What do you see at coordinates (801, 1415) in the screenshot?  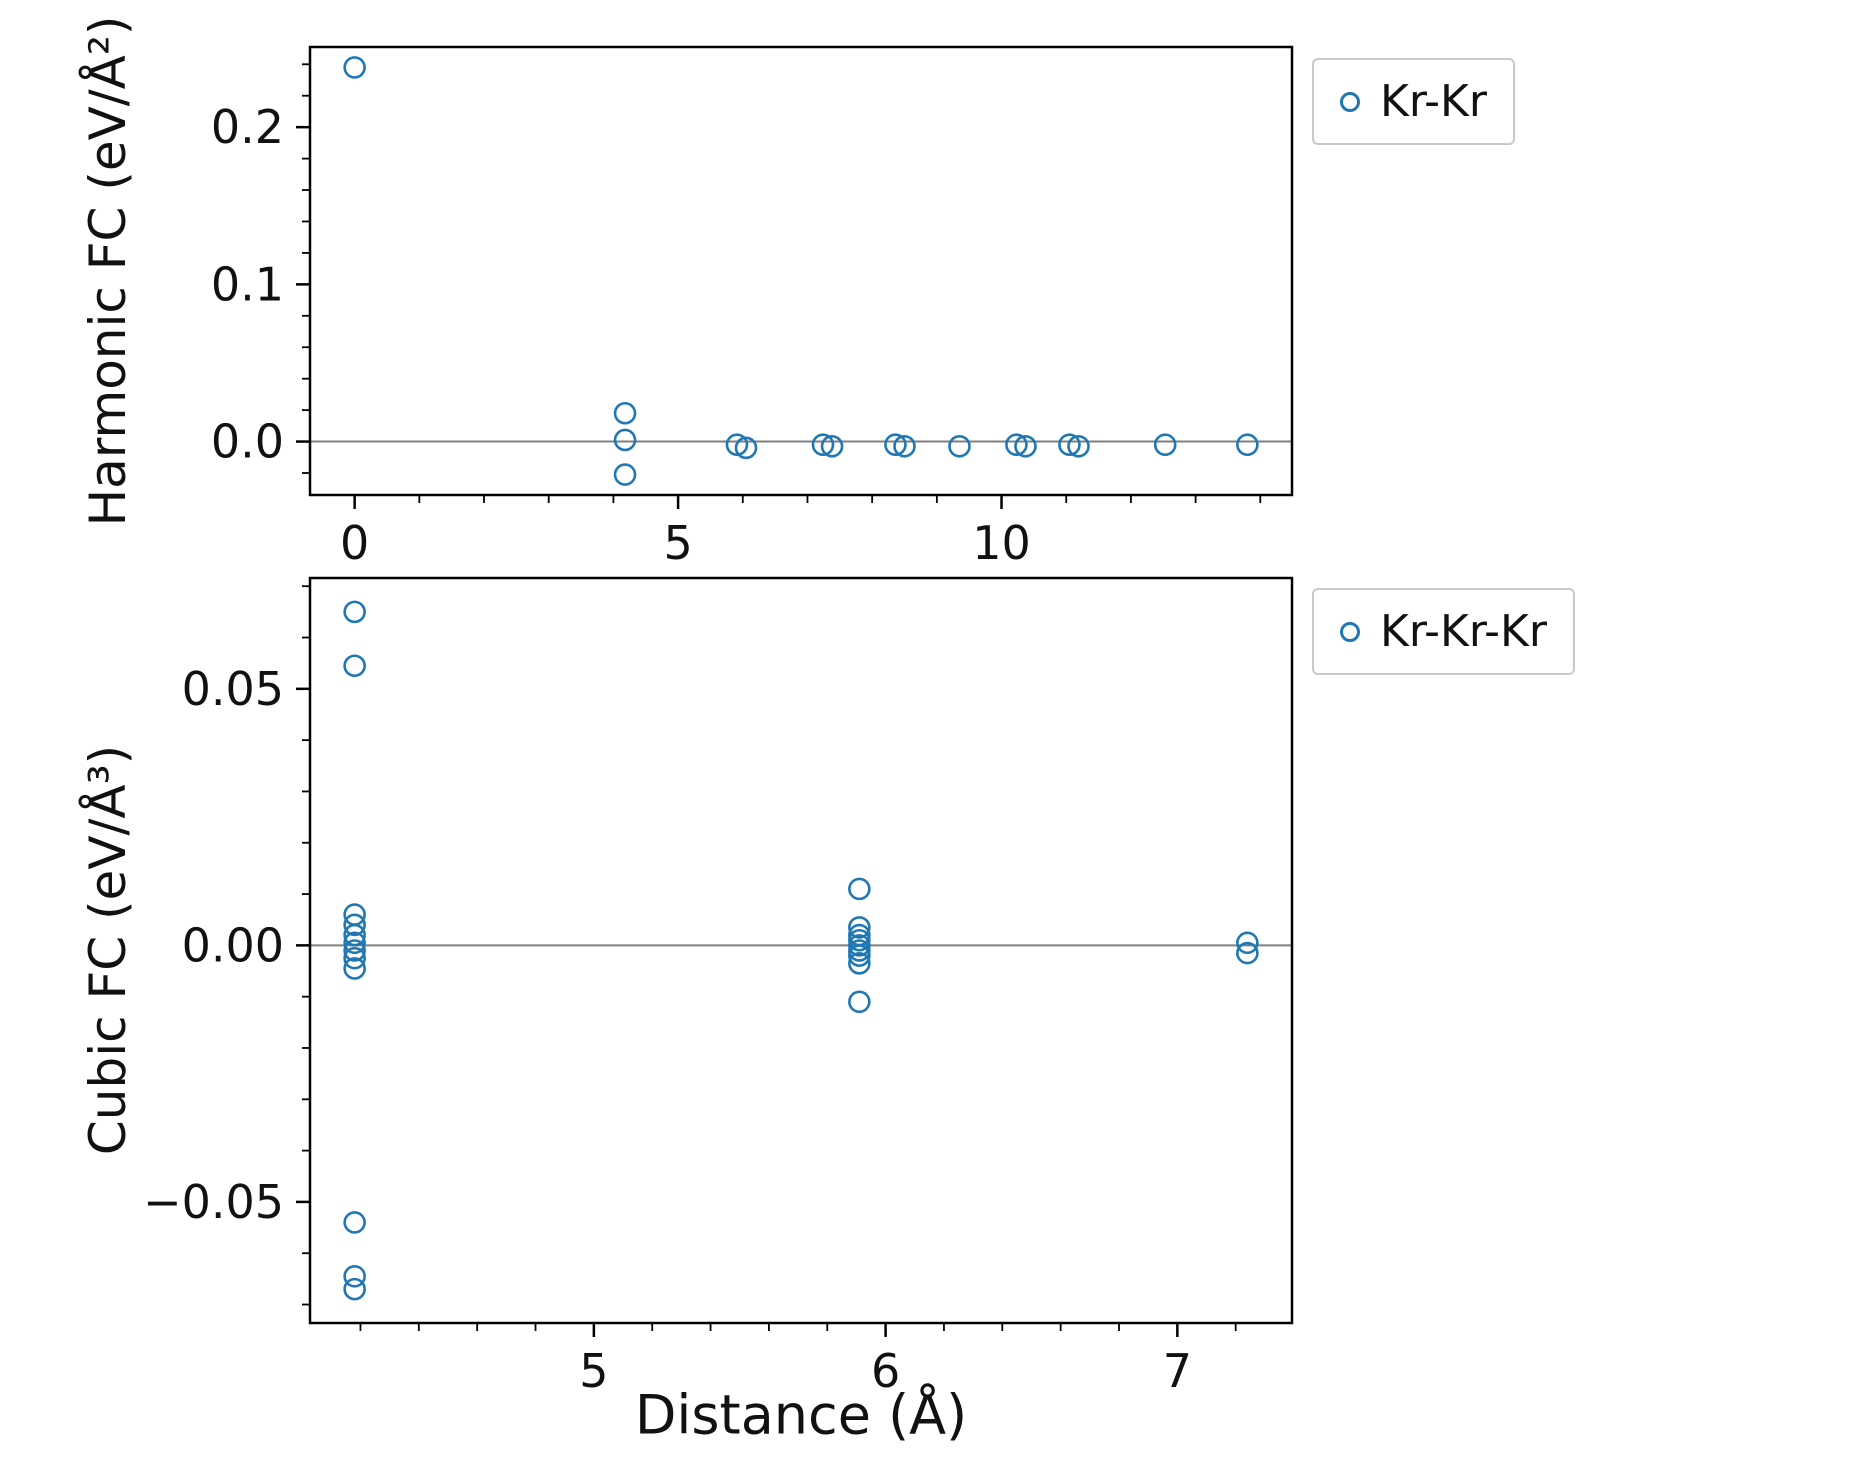 I see `x-axis-label: Distance (Å)` at bounding box center [801, 1415].